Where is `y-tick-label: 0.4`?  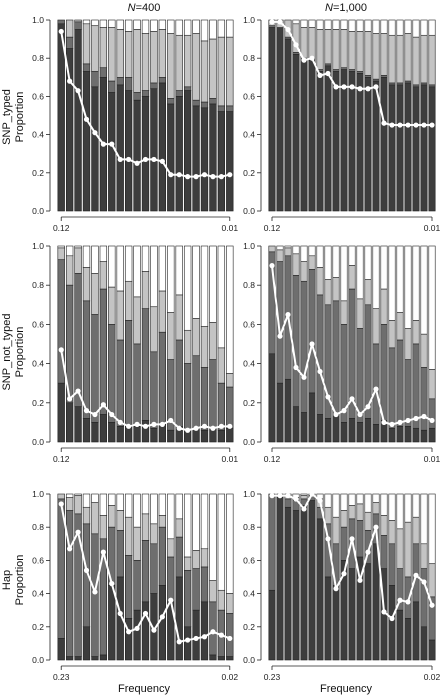
y-tick-label: 0.4 is located at coordinates (249, 135).